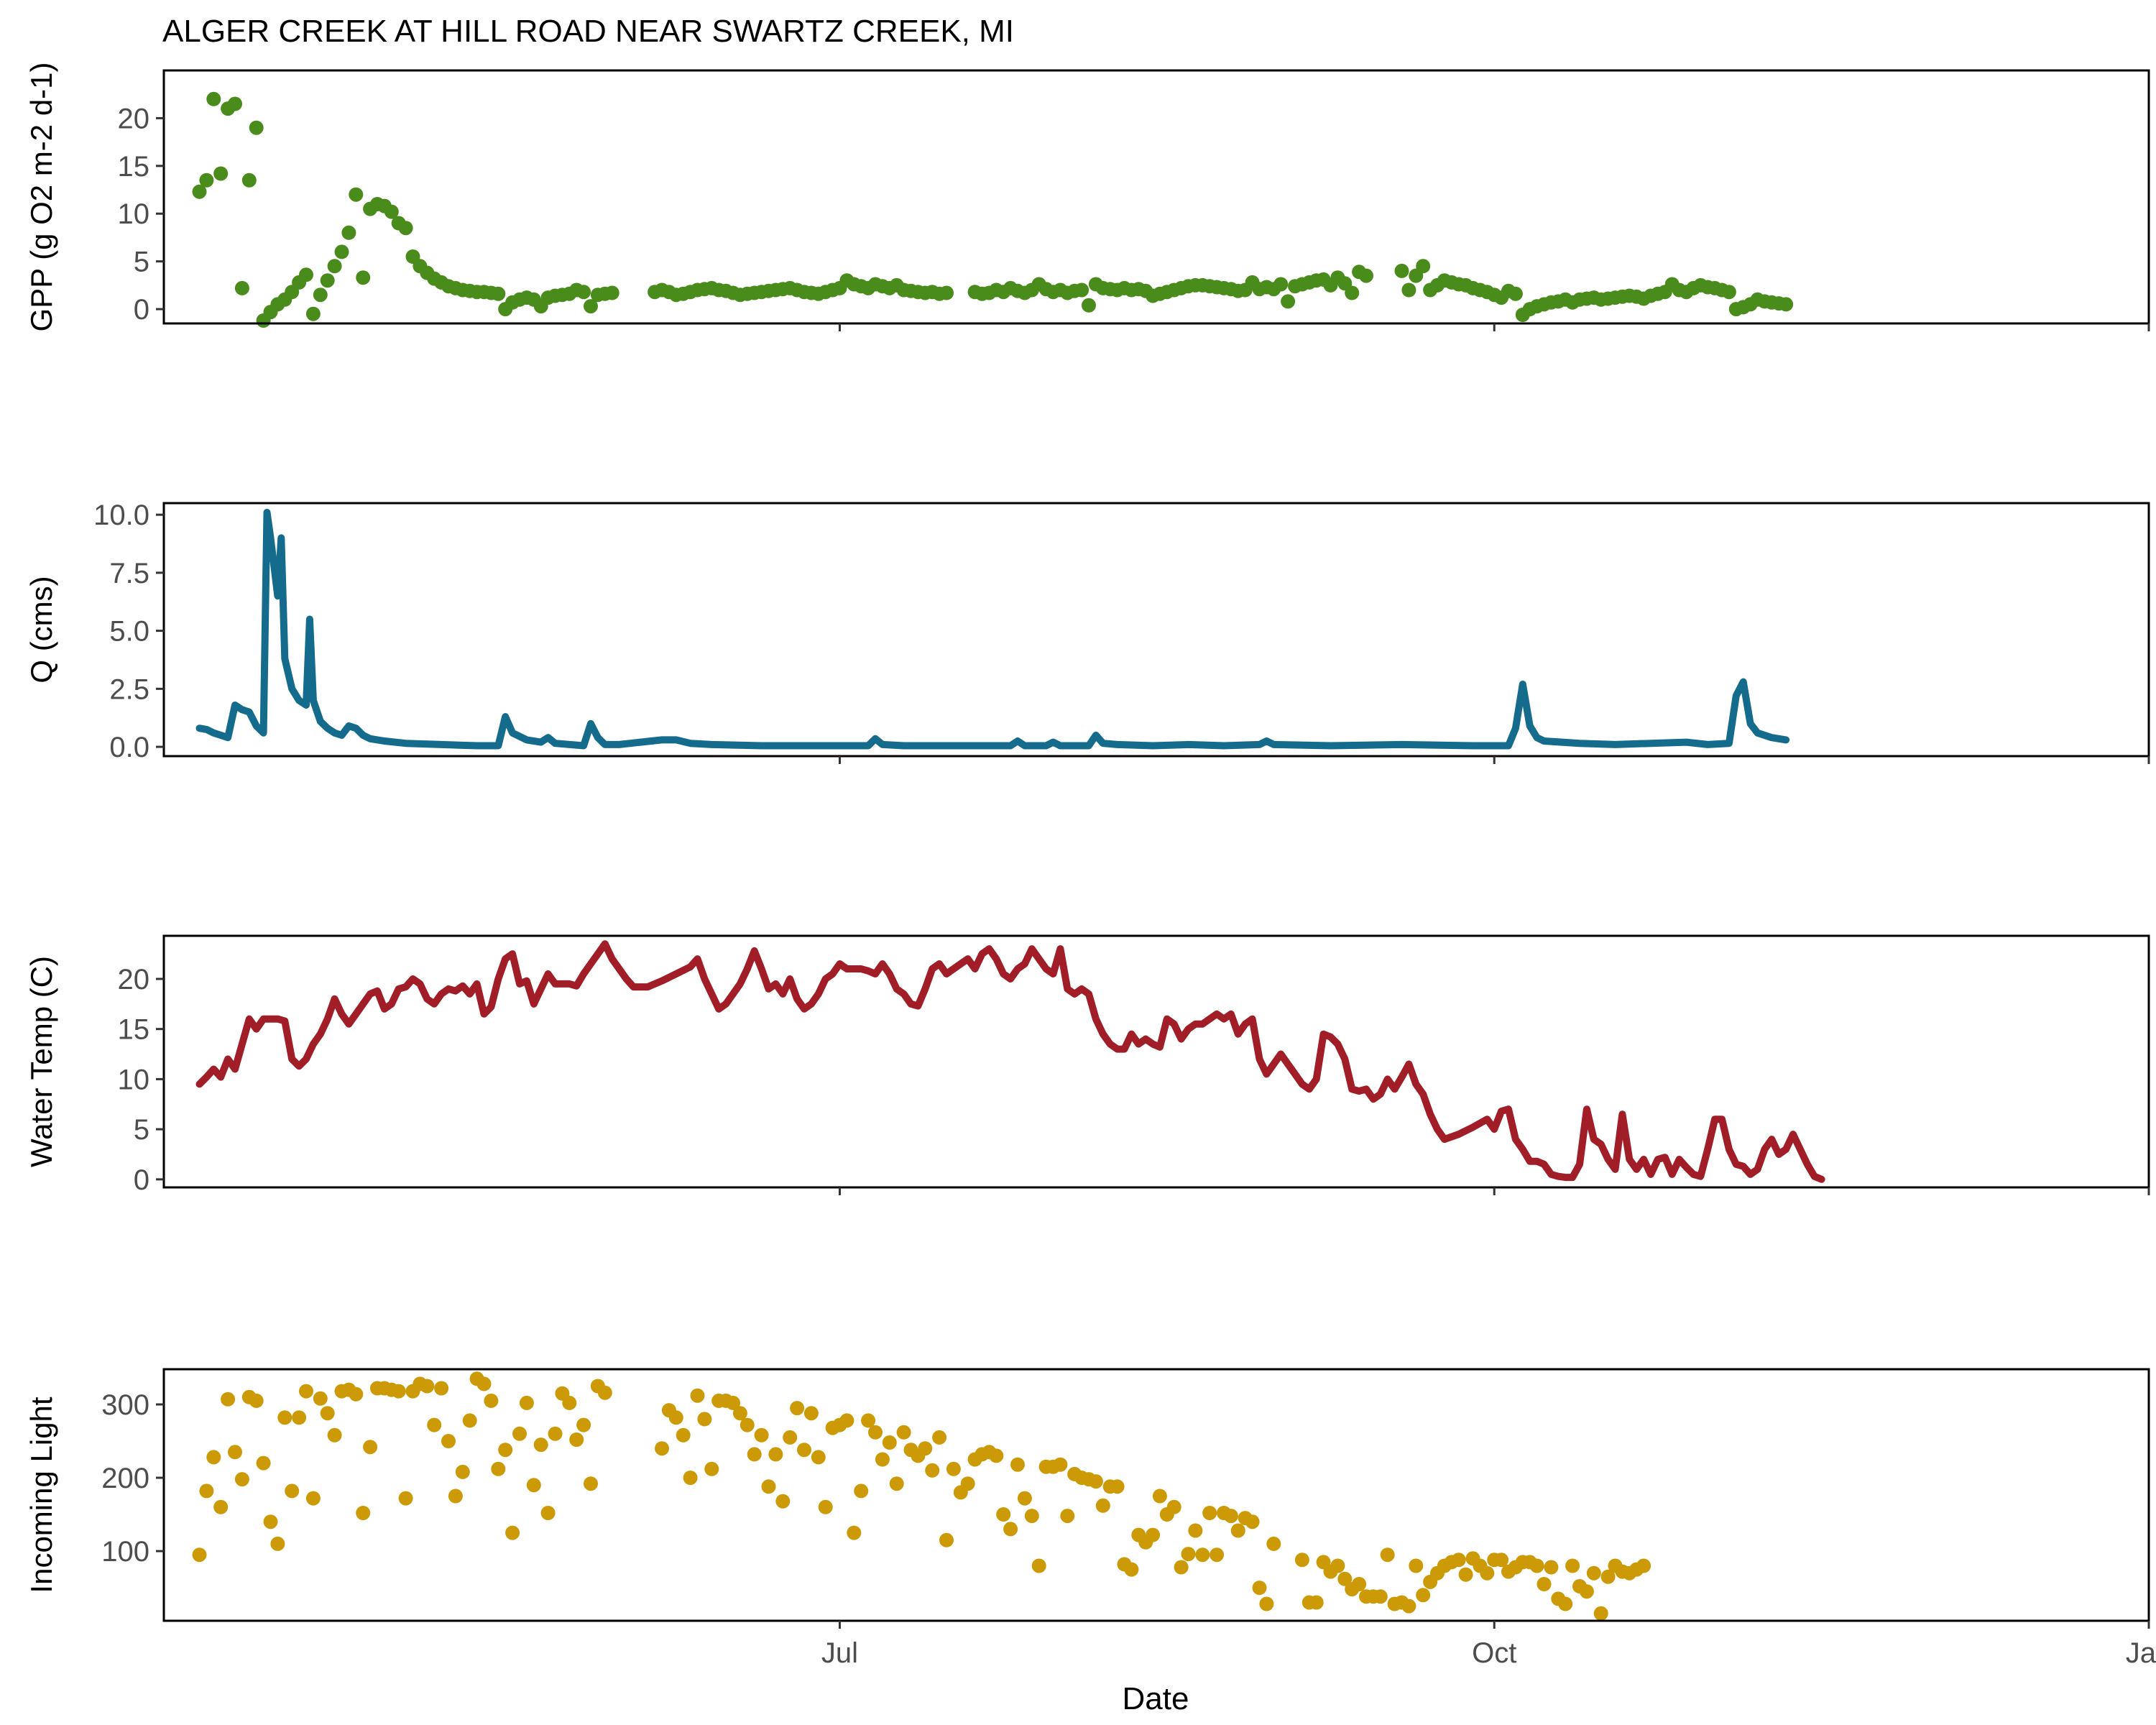  What do you see at coordinates (41, 196) in the screenshot?
I see `gpp-y-axis-label: GPP (g O2 m-2 d-1)` at bounding box center [41, 196].